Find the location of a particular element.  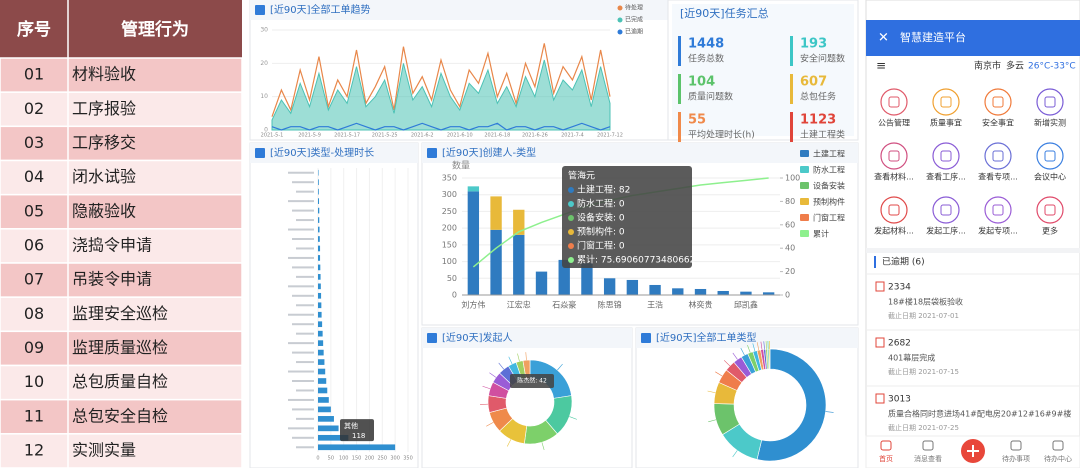

panel is located at coordinates (334, 305).